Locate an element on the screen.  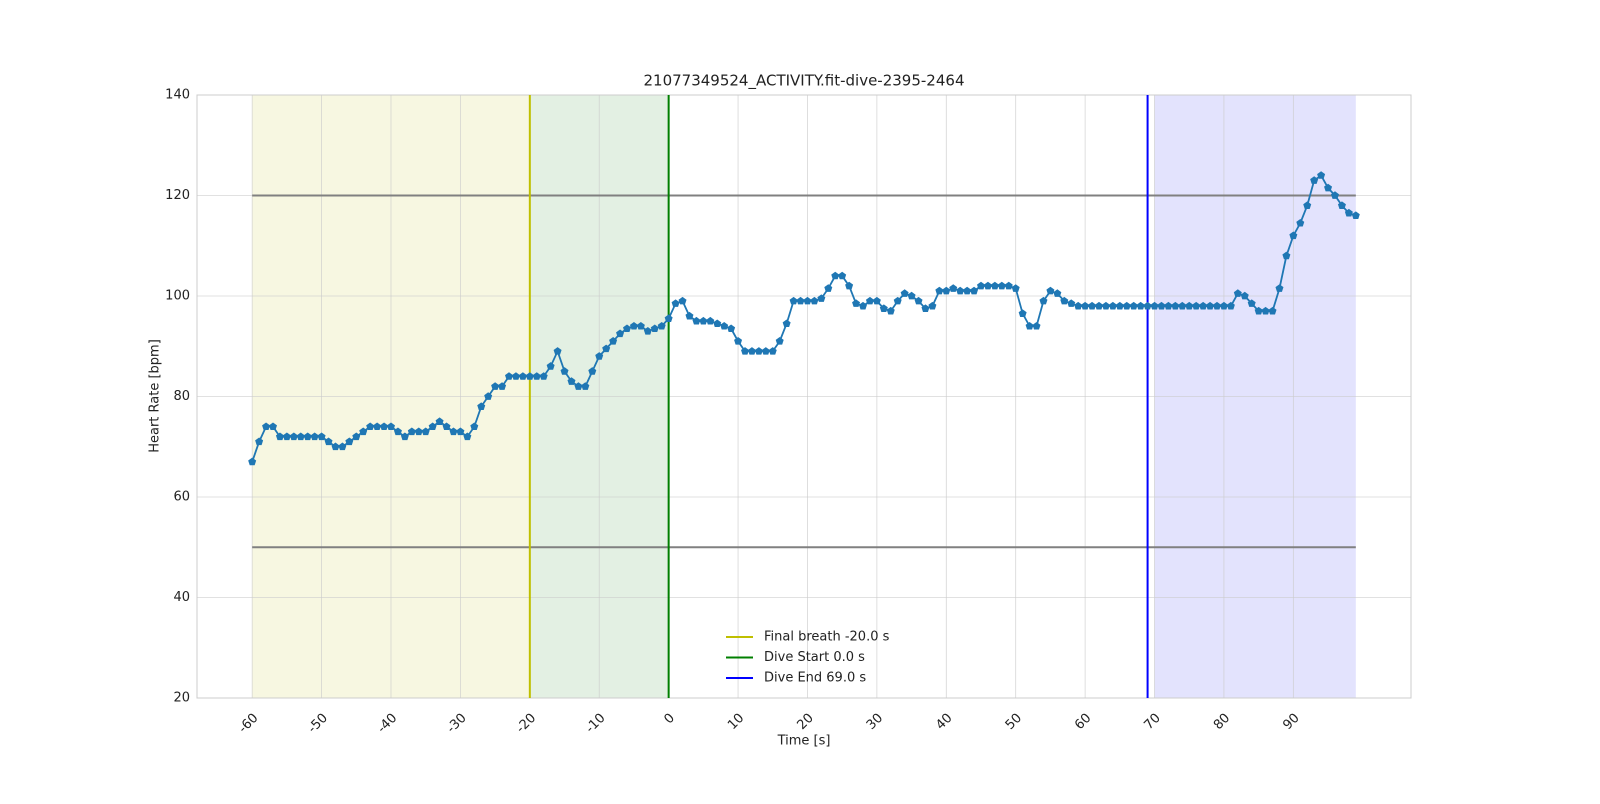
x-tick-label: 80 is located at coordinates (1222, 722).